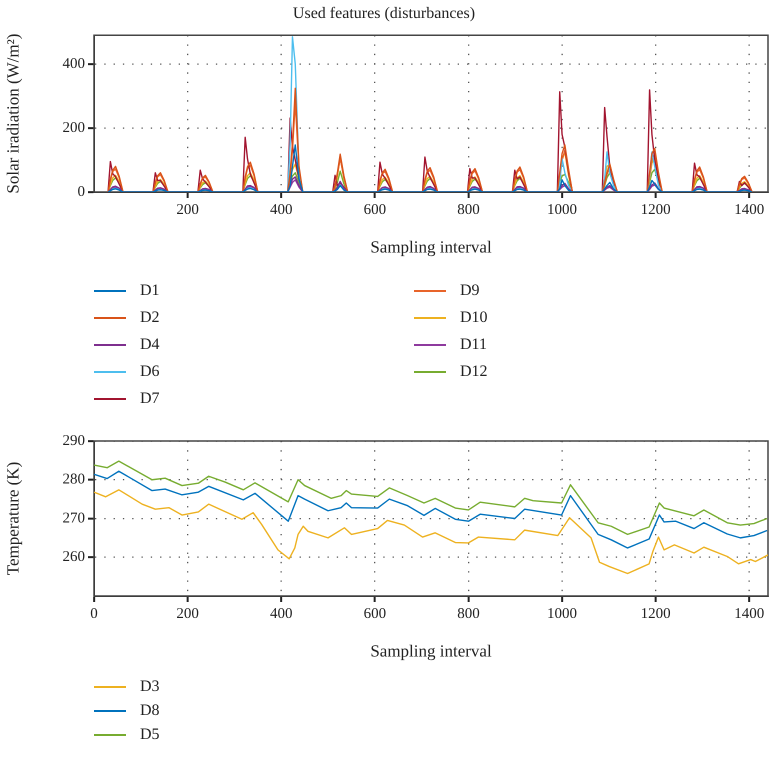 The height and width of the screenshot is (763, 773). Describe the element at coordinates (473, 345) in the screenshot. I see `legend-label: D11` at that location.